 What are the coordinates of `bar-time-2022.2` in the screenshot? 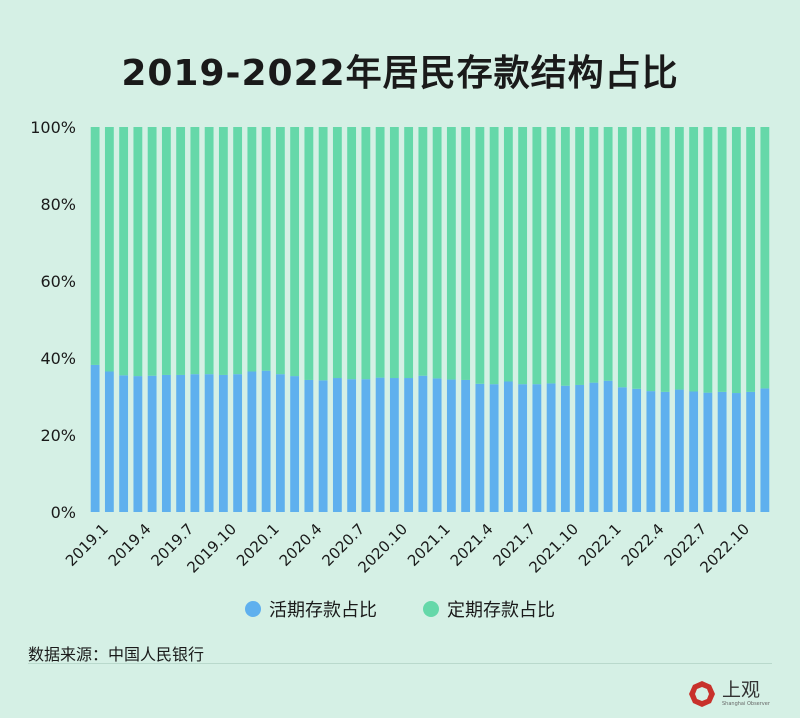 It's located at (622, 257).